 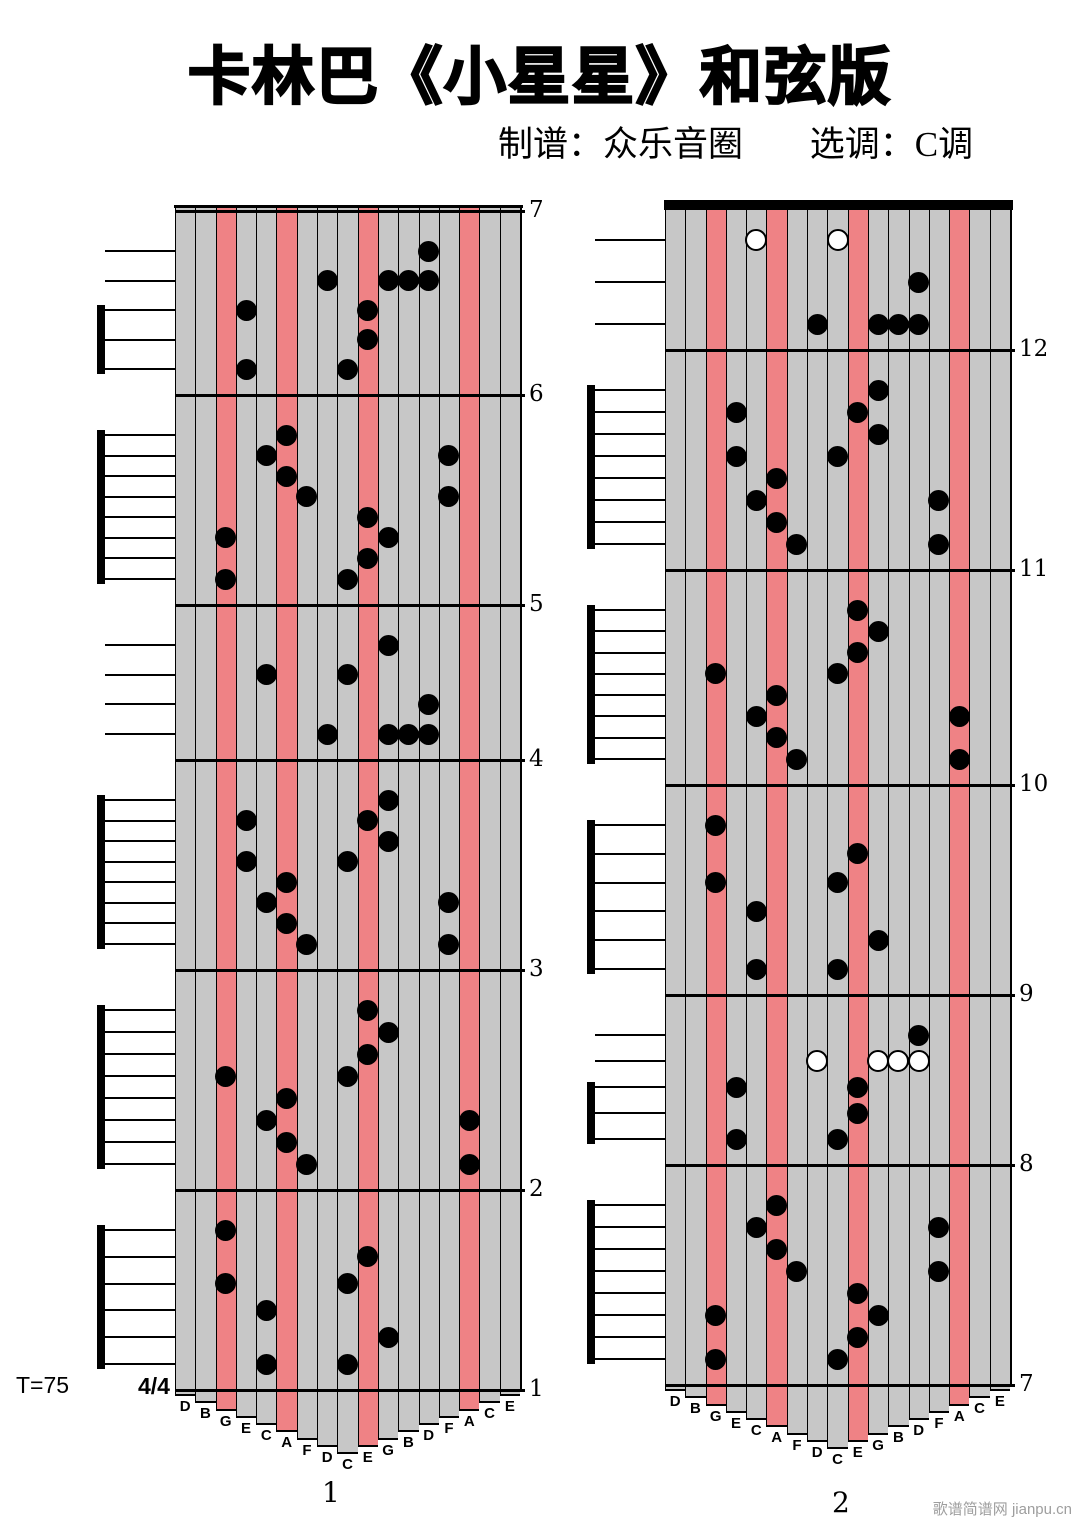 I want to click on tine-label: F, so click(x=939, y=1423).